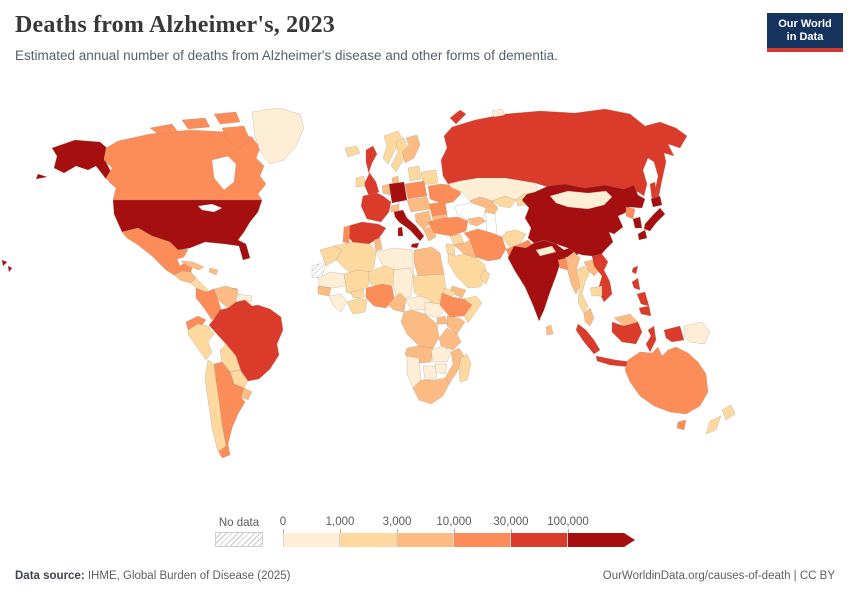  I want to click on country-svalbard, so click(498, 113).